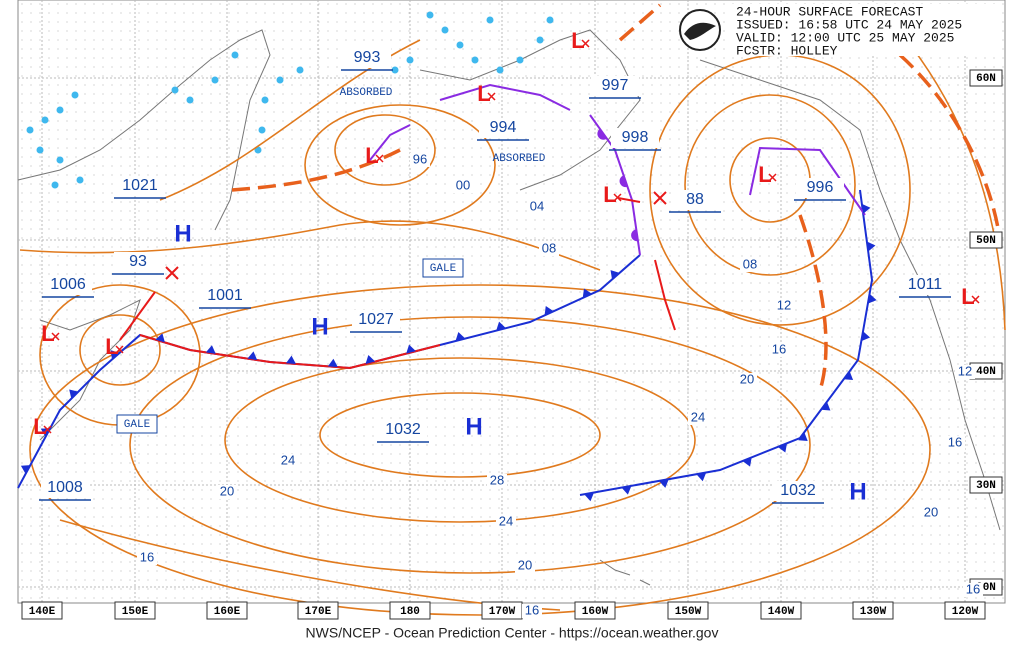 The image size is (1024, 657). I want to click on gale-label: GALE, so click(443, 269).